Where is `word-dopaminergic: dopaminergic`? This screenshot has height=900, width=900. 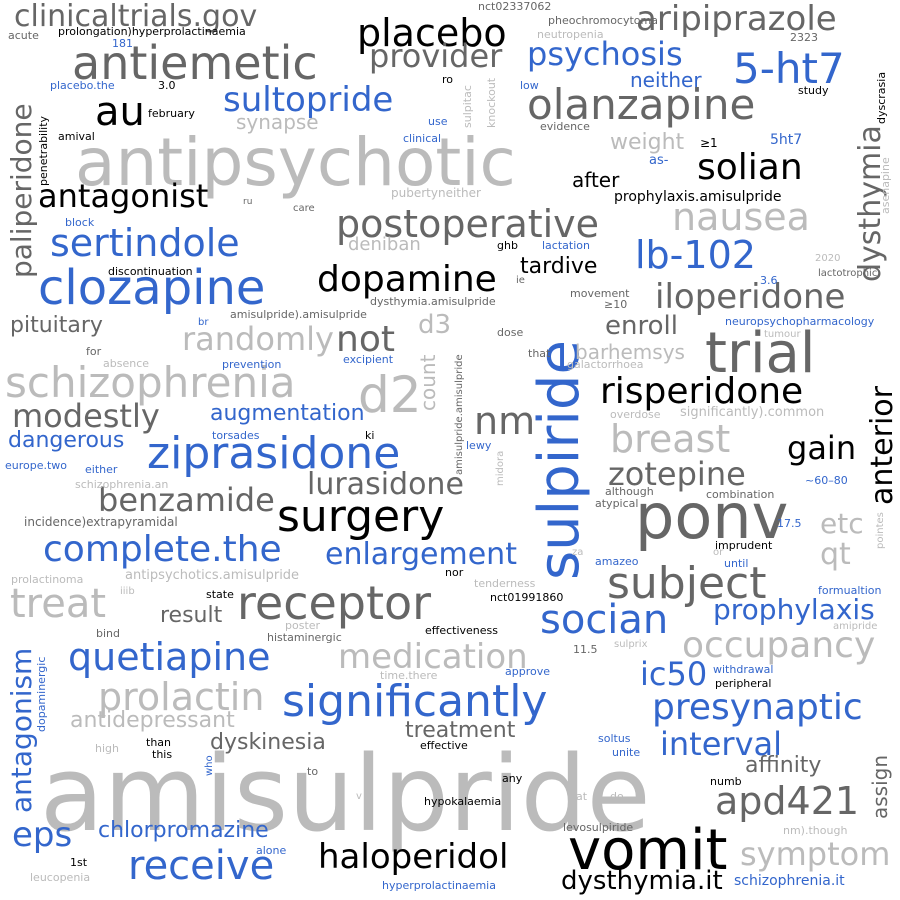 word-dopaminergic: dopaminergic is located at coordinates (41, 694).